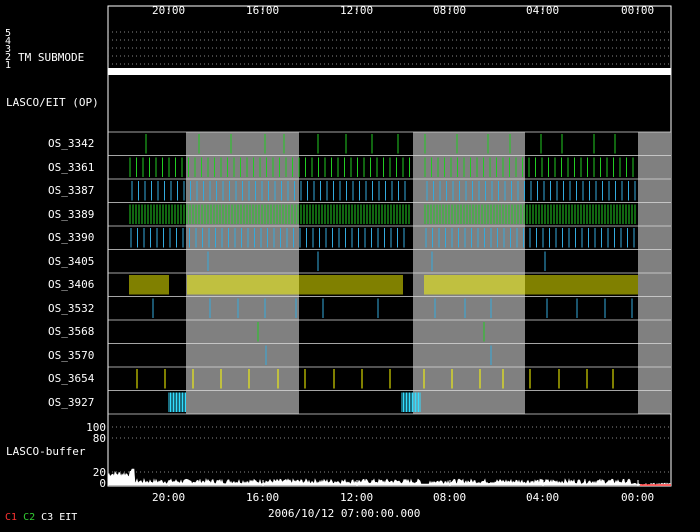  I want to click on bottom-tick-label: 00:00, so click(638, 497).